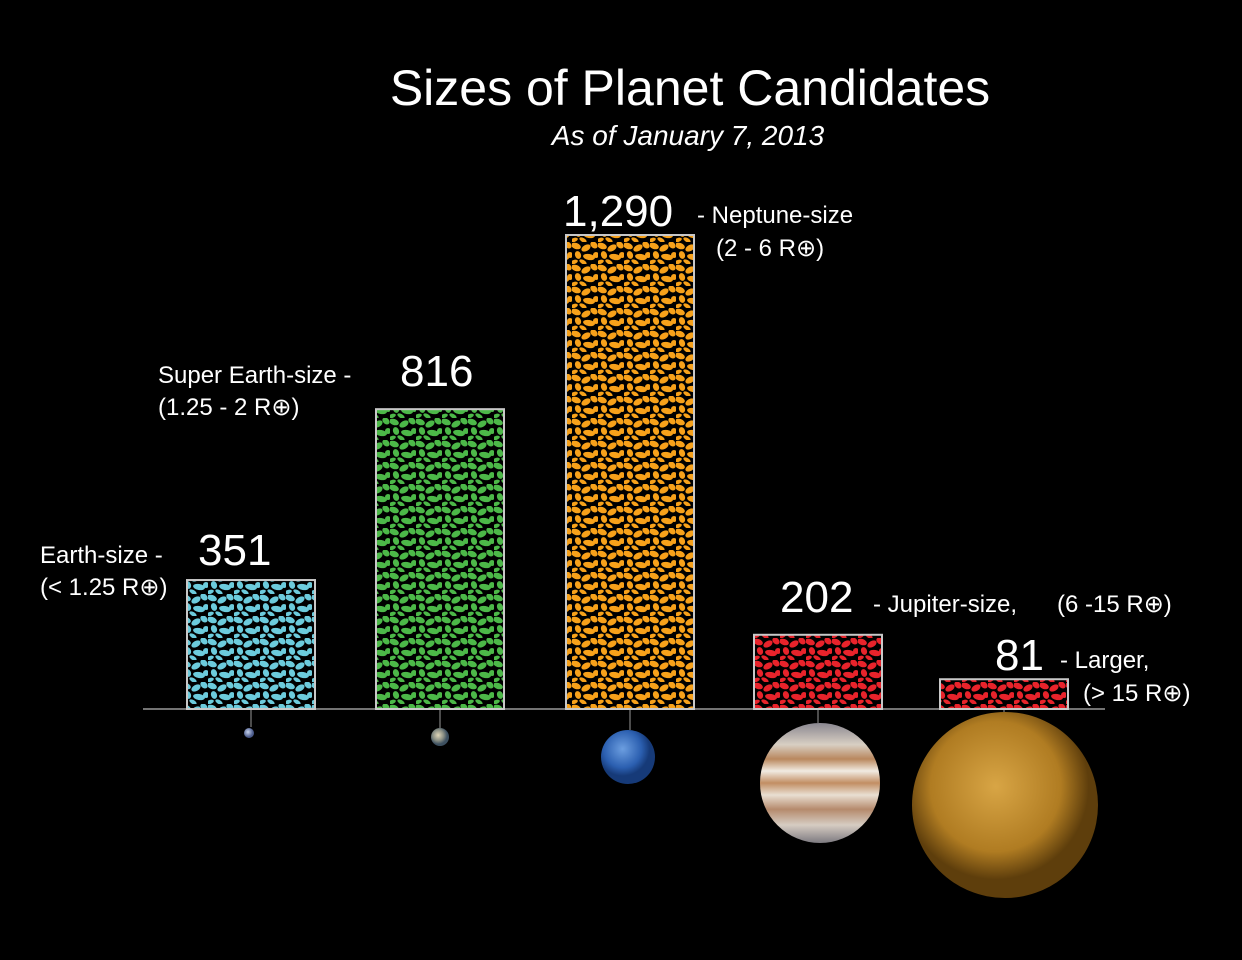 The width and height of the screenshot is (1242, 960). What do you see at coordinates (816, 597) in the screenshot?
I see `value-label: 202` at bounding box center [816, 597].